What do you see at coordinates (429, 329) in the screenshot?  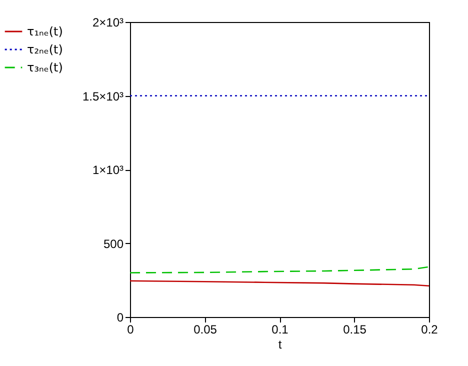 I see `x-tick-label: 0.2` at bounding box center [429, 329].